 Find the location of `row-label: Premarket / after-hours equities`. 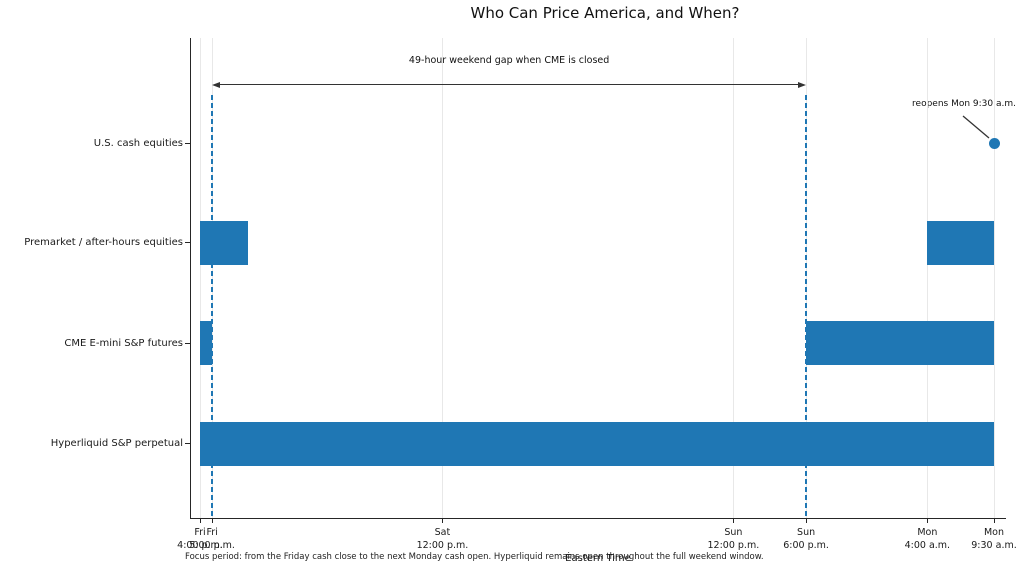

row-label: Premarket / after-hours equities is located at coordinates (103, 242).